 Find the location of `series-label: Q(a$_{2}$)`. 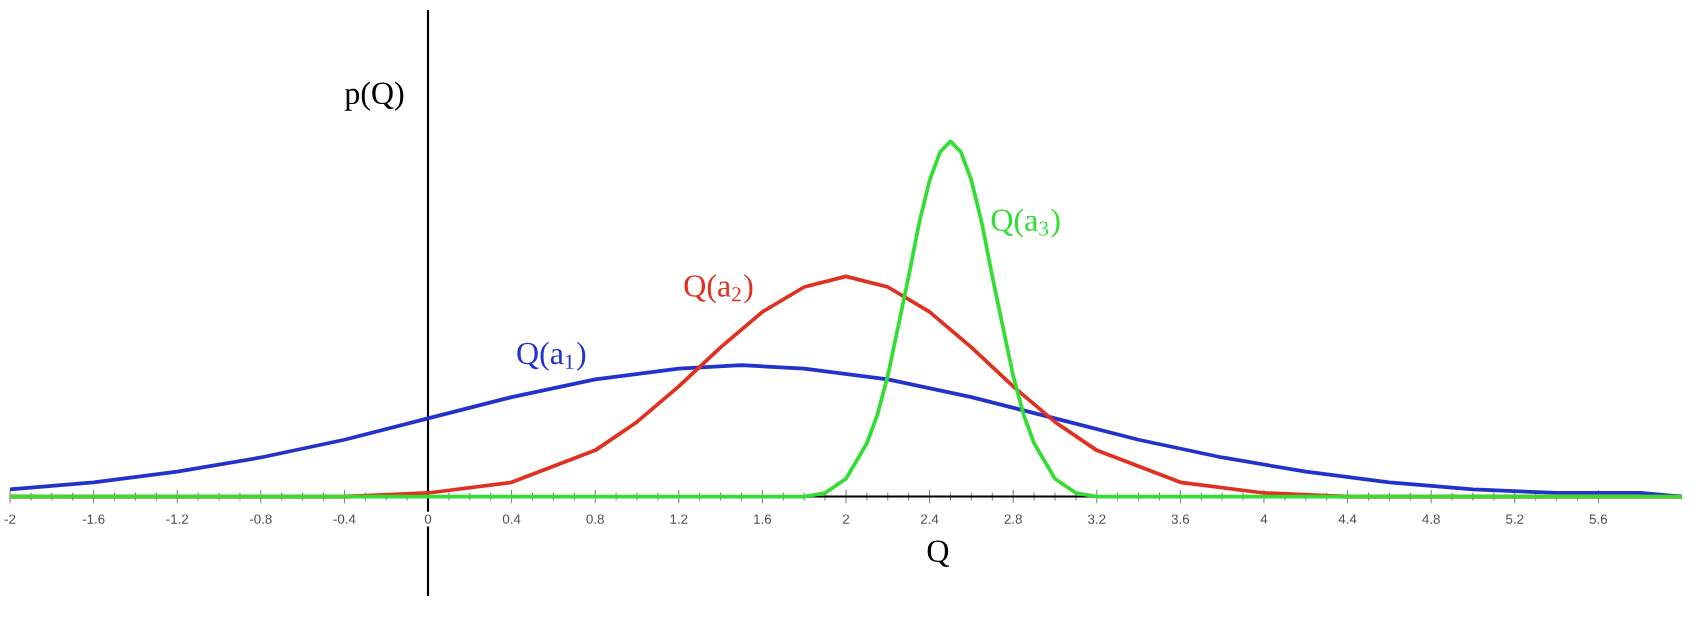

series-label: Q(a$_{2}$) is located at coordinates (718, 289).